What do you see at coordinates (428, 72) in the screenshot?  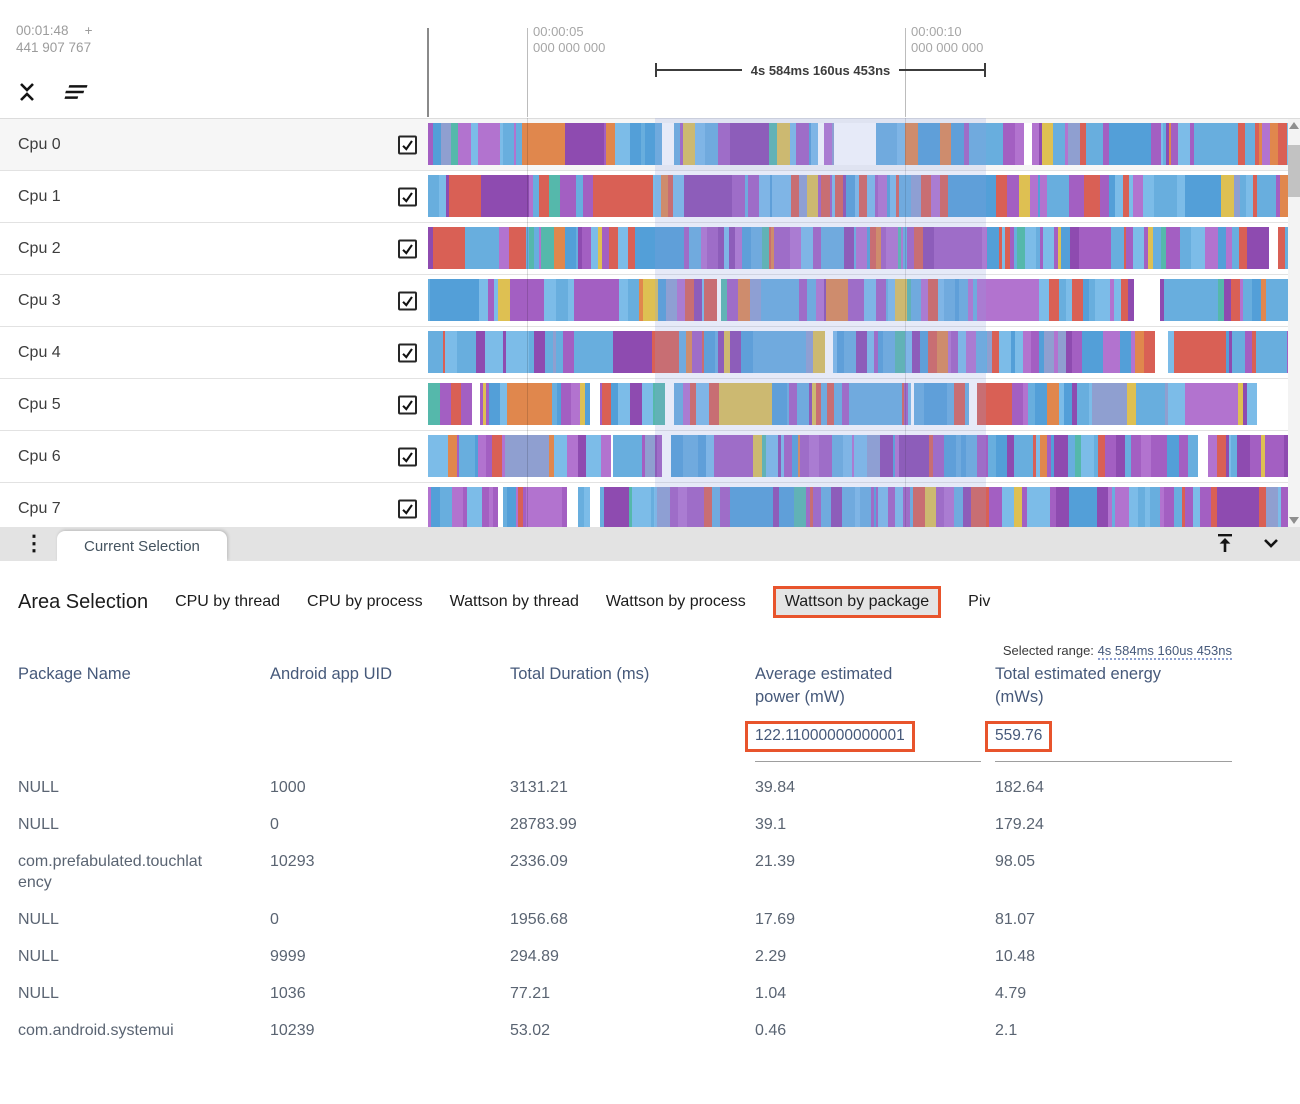 I see `ruler-edge-line` at bounding box center [428, 72].